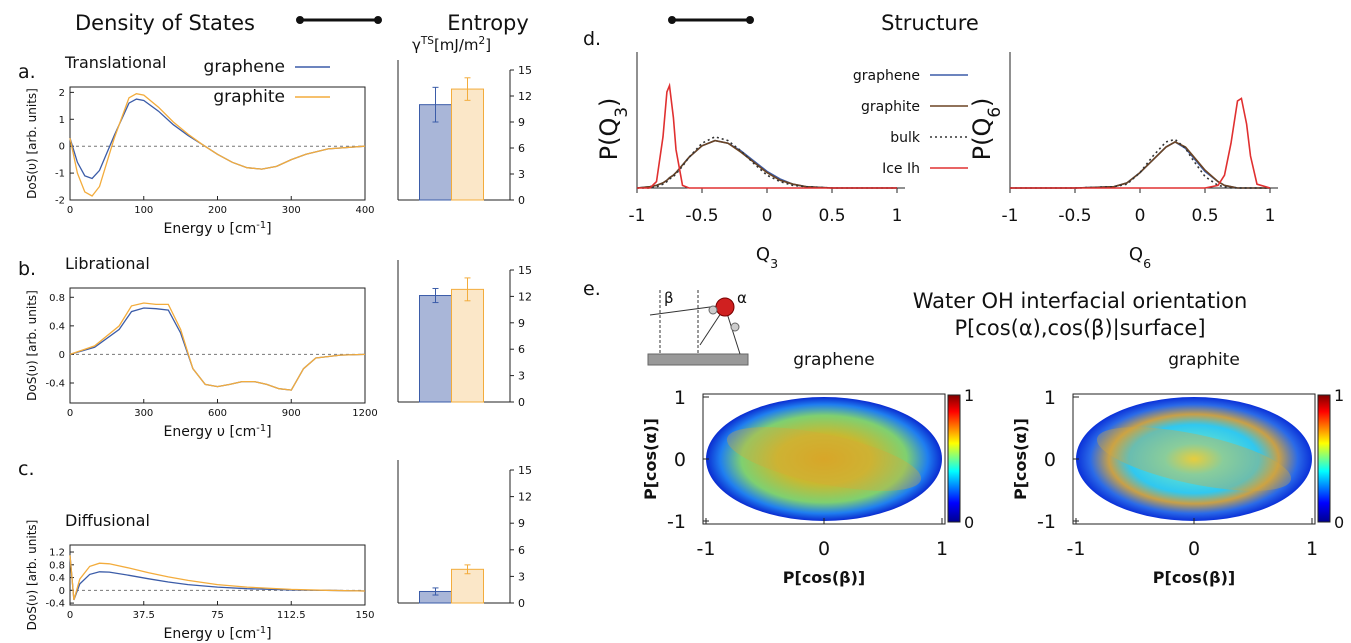 This screenshot has width=1351, height=643. I want to click on x-tick-label: 37.5, so click(144, 615).